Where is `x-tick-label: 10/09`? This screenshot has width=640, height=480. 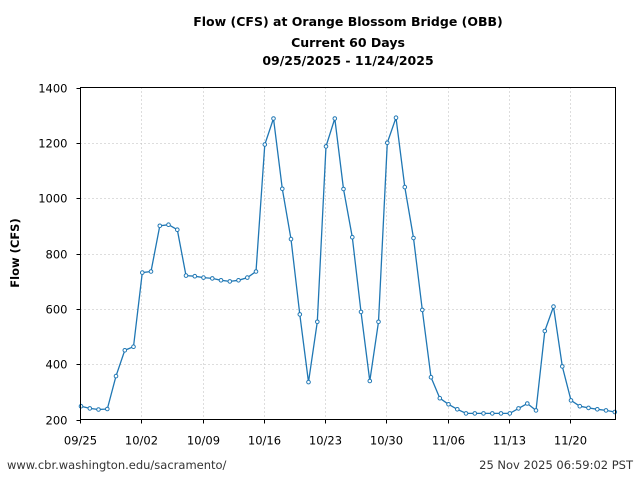
x-tick-label: 10/09 is located at coordinates (203, 441).